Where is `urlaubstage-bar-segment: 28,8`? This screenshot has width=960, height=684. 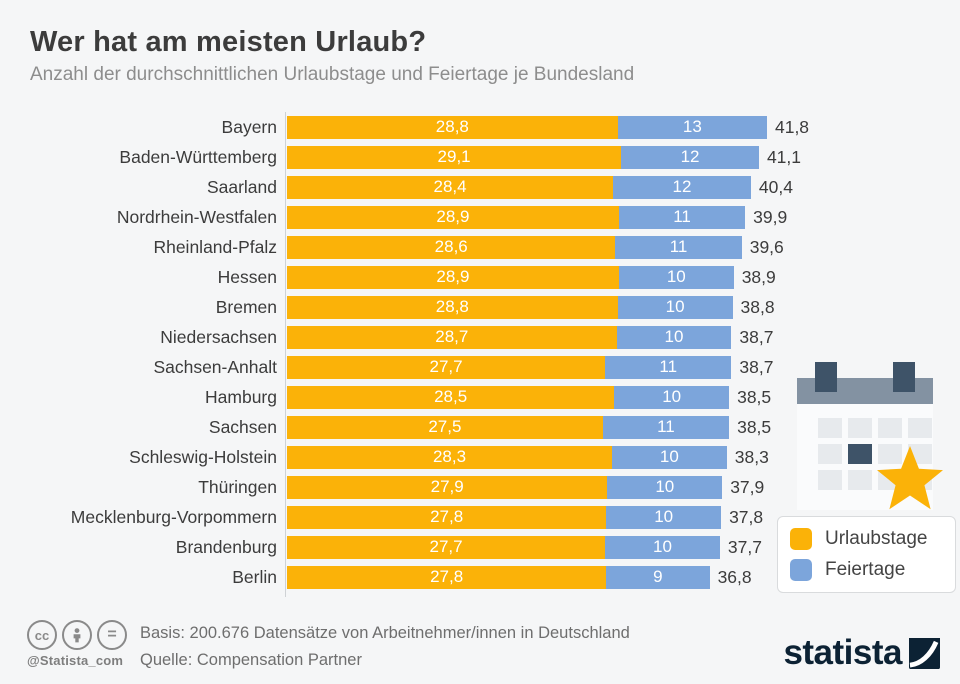 urlaubstage-bar-segment: 28,8 is located at coordinates (452, 127).